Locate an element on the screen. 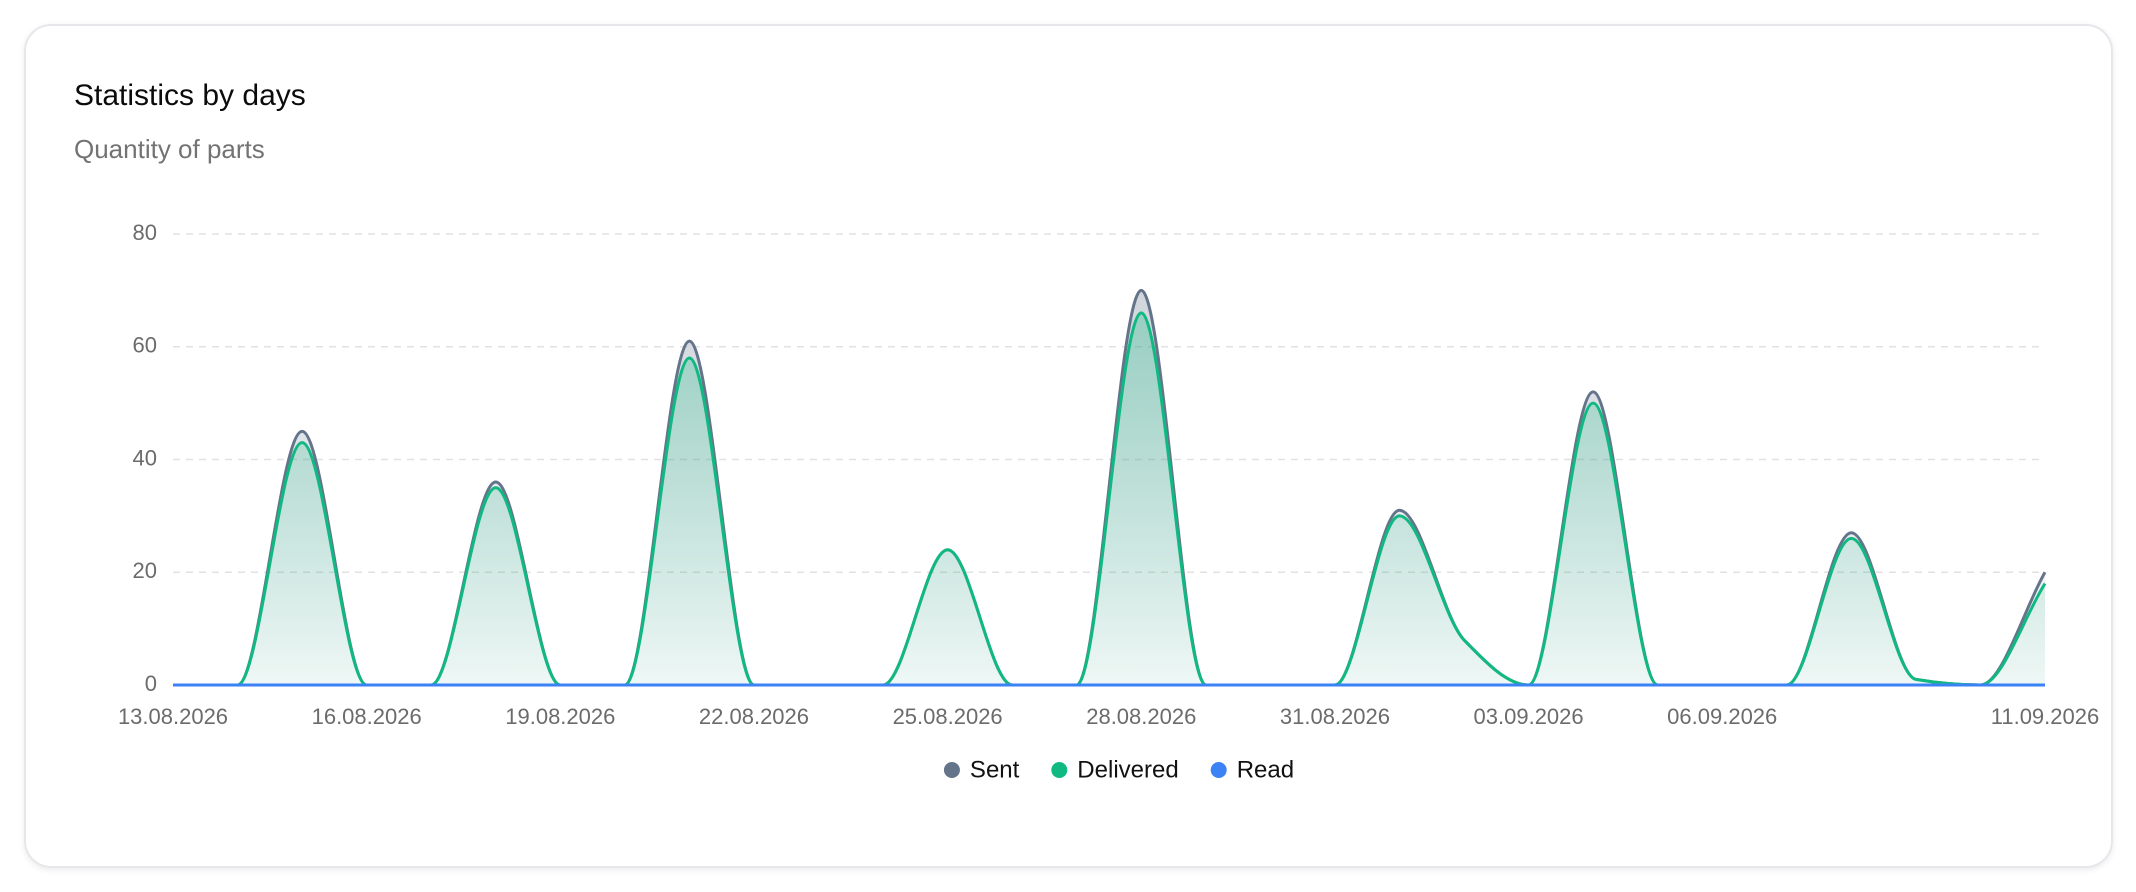 This screenshot has width=2136, height=892. x-tick-label: 11.09.2026 is located at coordinates (2045, 716).